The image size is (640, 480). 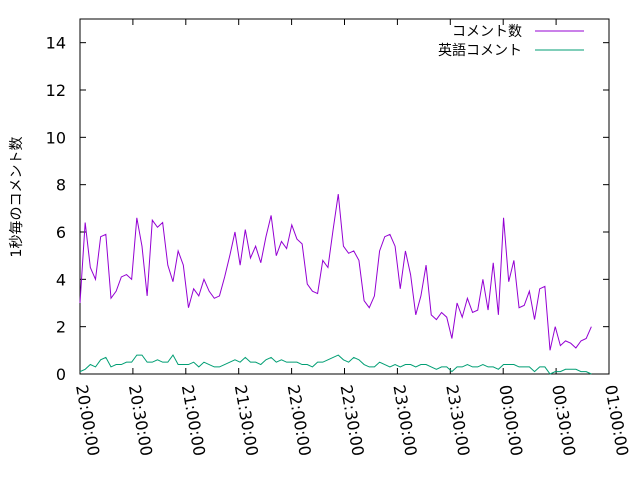 What do you see at coordinates (487, 32) in the screenshot?
I see `legend-label-0: コメント数` at bounding box center [487, 32].